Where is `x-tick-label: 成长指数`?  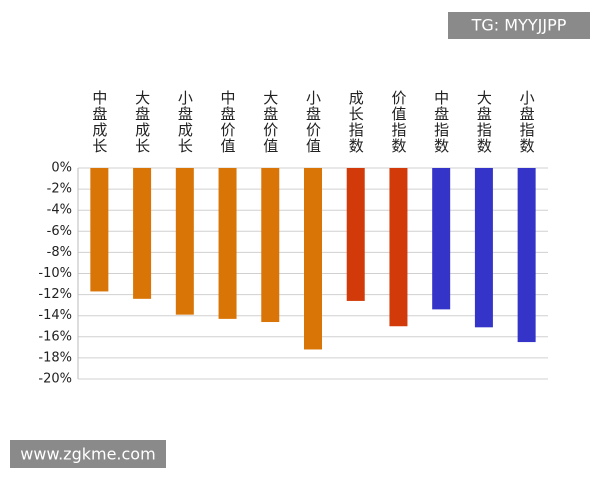
x-tick-label: 成长指数 is located at coordinates (356, 122).